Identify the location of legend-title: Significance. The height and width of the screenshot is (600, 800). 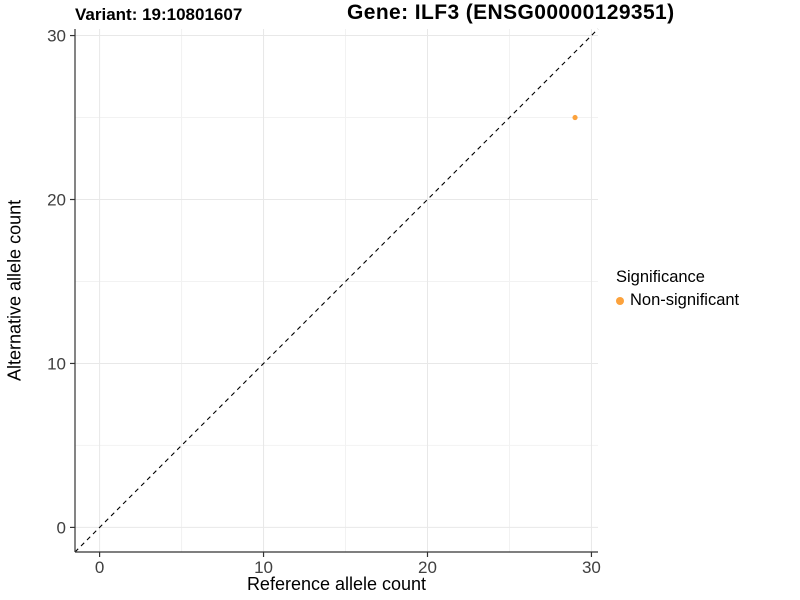
(660, 277).